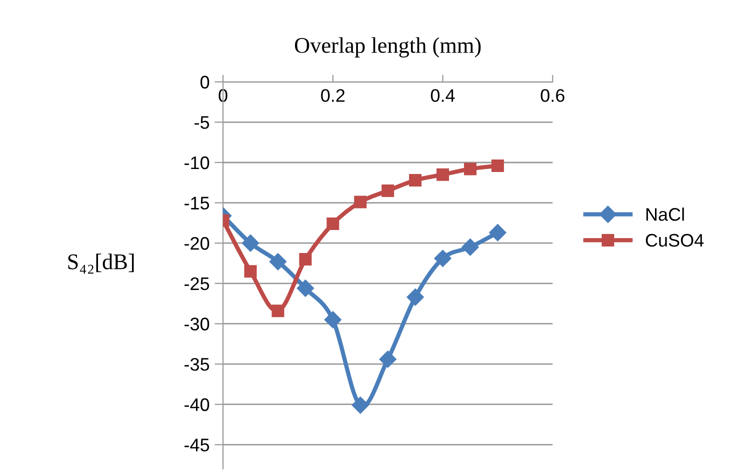 The height and width of the screenshot is (476, 756). What do you see at coordinates (675, 240) in the screenshot?
I see `legend-label: CuSO4` at bounding box center [675, 240].